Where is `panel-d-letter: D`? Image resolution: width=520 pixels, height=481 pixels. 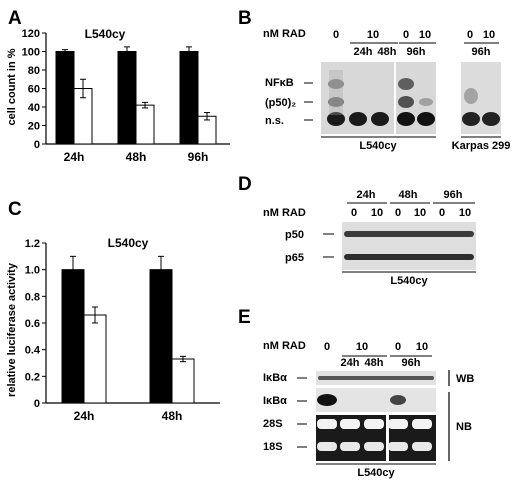
panel-d-letter: D is located at coordinates (245, 184).